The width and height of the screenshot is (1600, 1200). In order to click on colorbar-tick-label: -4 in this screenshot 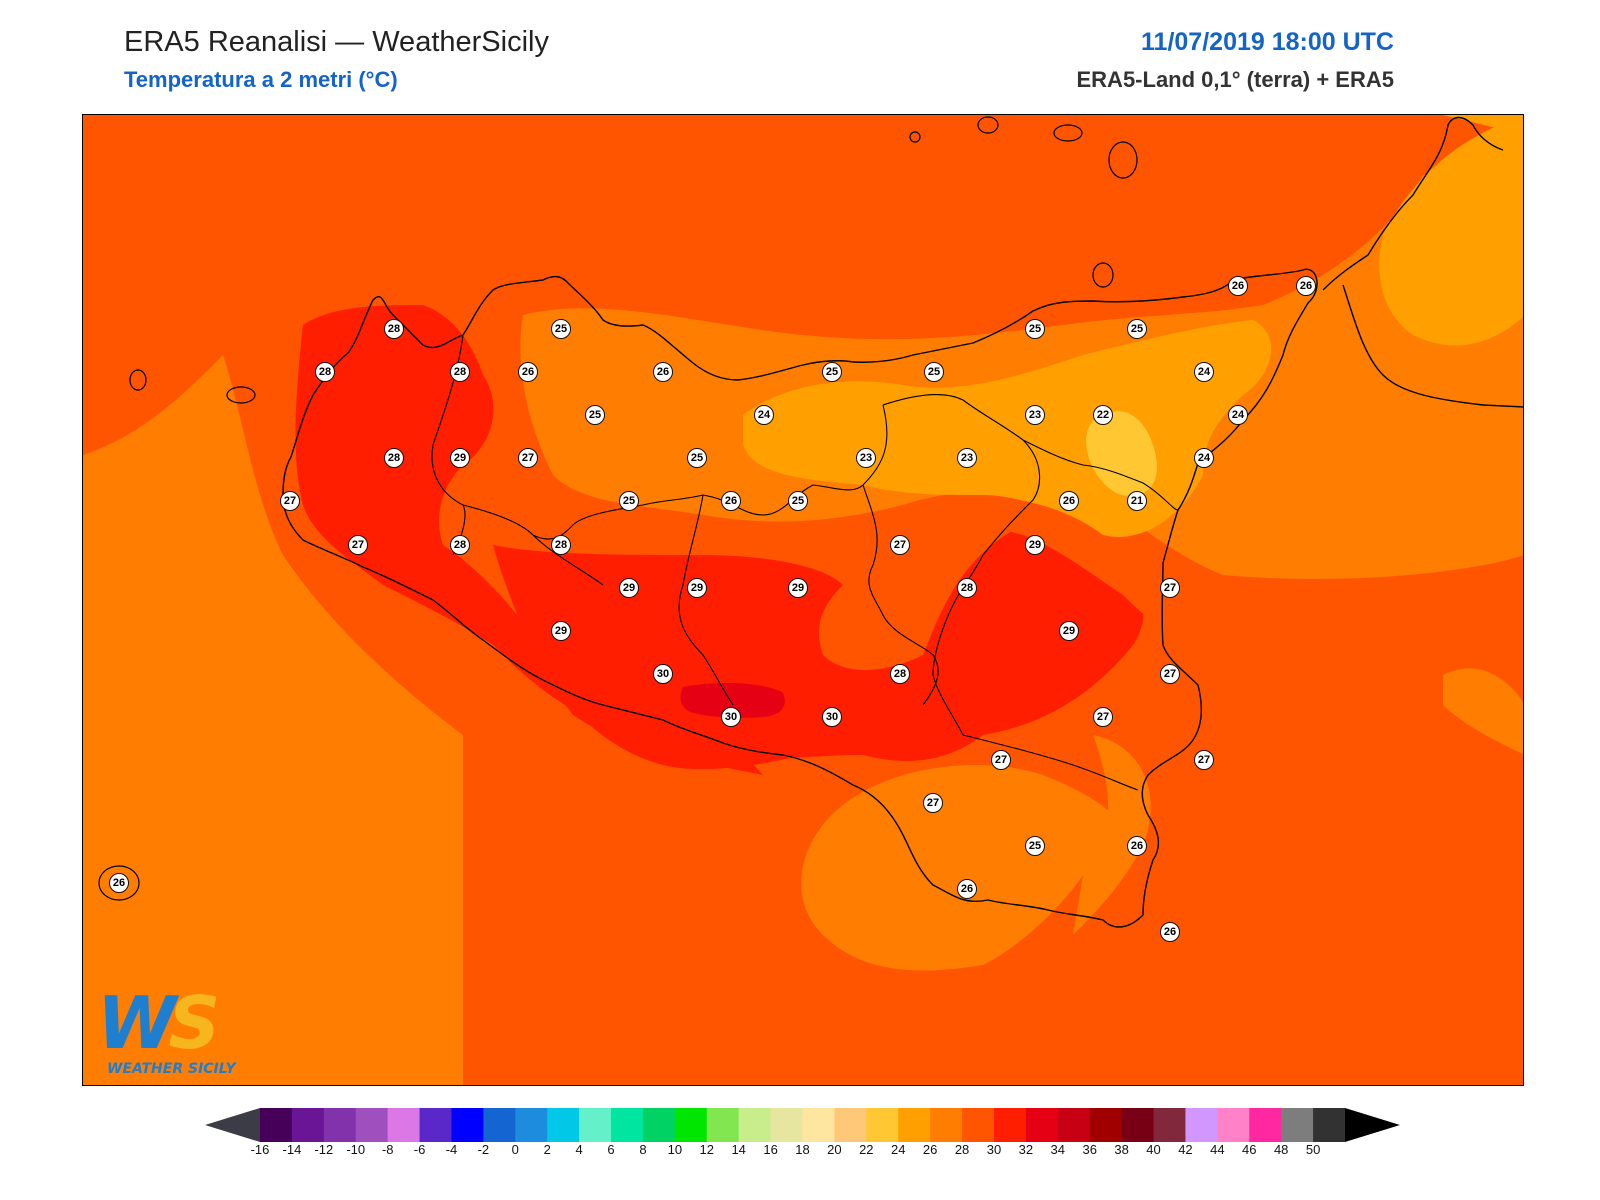, I will do `click(451, 1149)`.